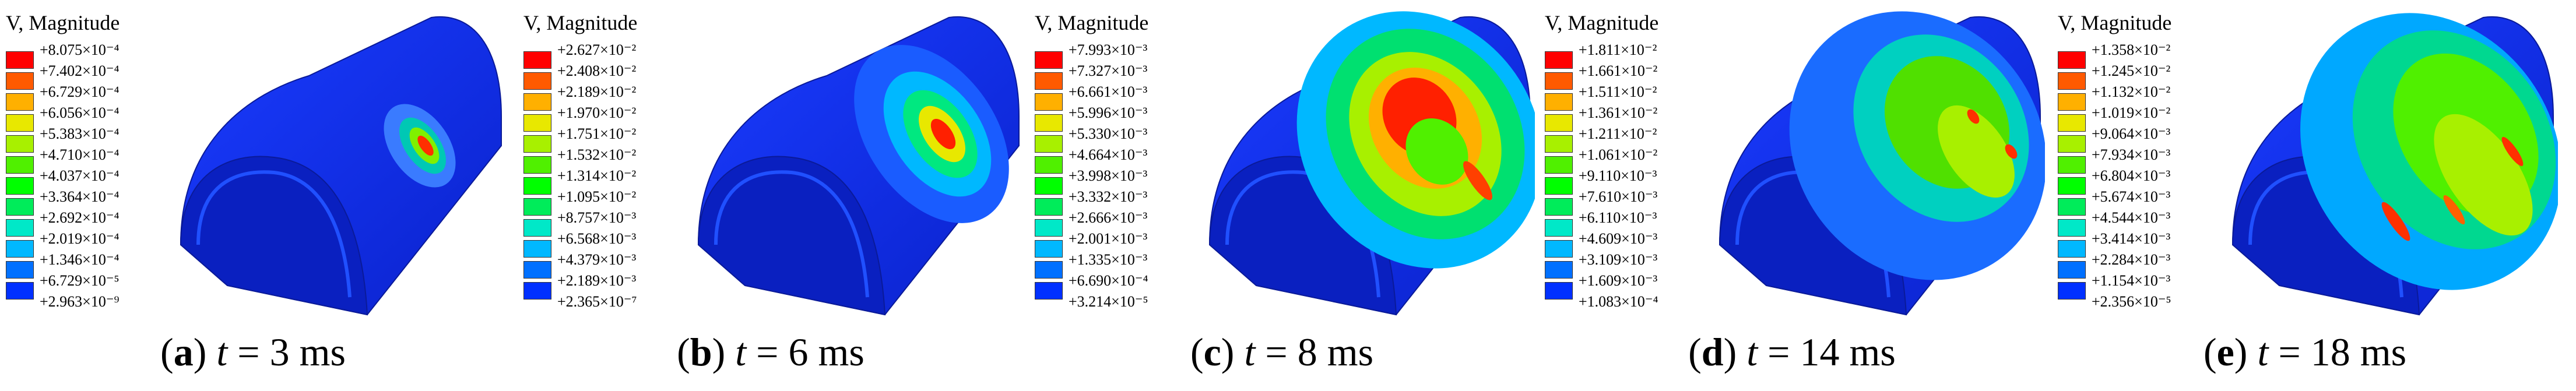  I want to click on legend-value: +7.993×10⁻³, so click(1108, 50).